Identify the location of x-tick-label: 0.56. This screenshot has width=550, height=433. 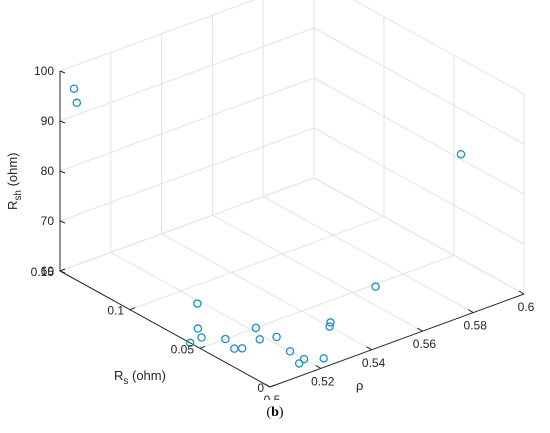
(425, 344).